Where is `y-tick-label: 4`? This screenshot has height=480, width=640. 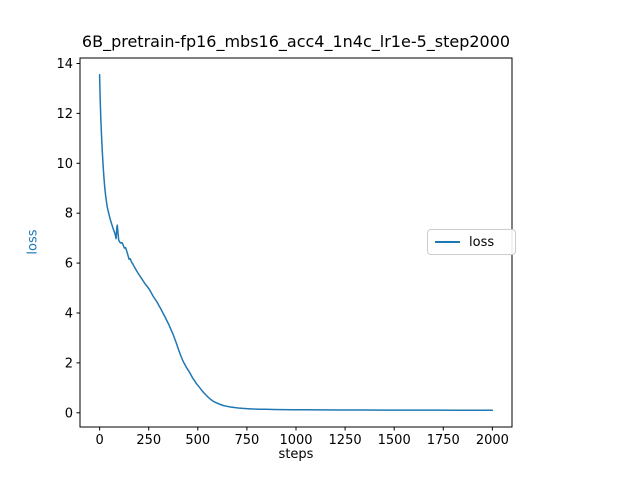
y-tick-label: 4 is located at coordinates (69, 313).